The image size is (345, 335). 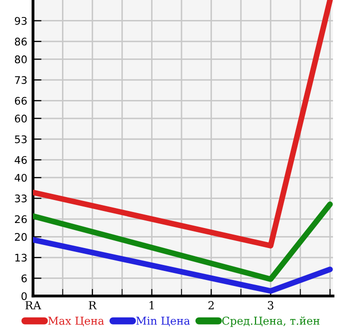 I want to click on x-tick-label: 2, so click(x=211, y=305).